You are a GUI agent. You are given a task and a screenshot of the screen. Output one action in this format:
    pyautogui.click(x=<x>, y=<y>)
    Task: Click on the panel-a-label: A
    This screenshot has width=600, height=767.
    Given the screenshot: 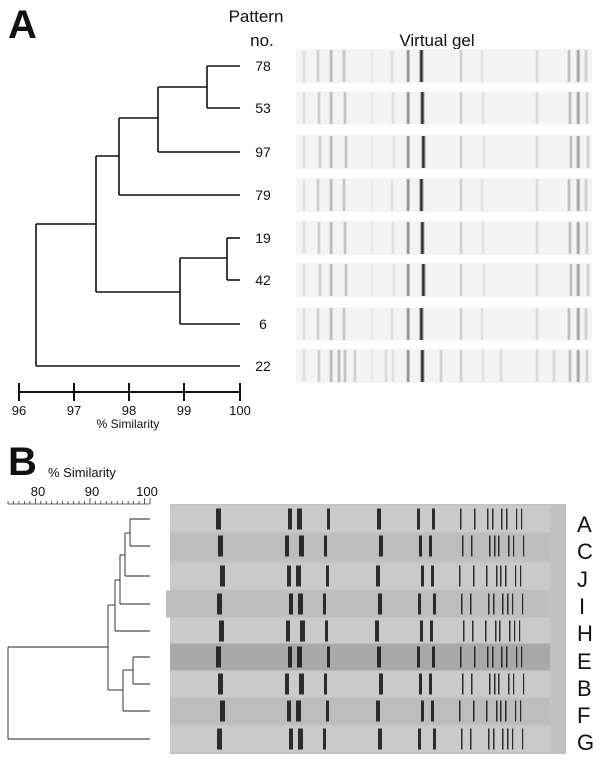 What is the action you would take?
    pyautogui.click(x=22, y=25)
    